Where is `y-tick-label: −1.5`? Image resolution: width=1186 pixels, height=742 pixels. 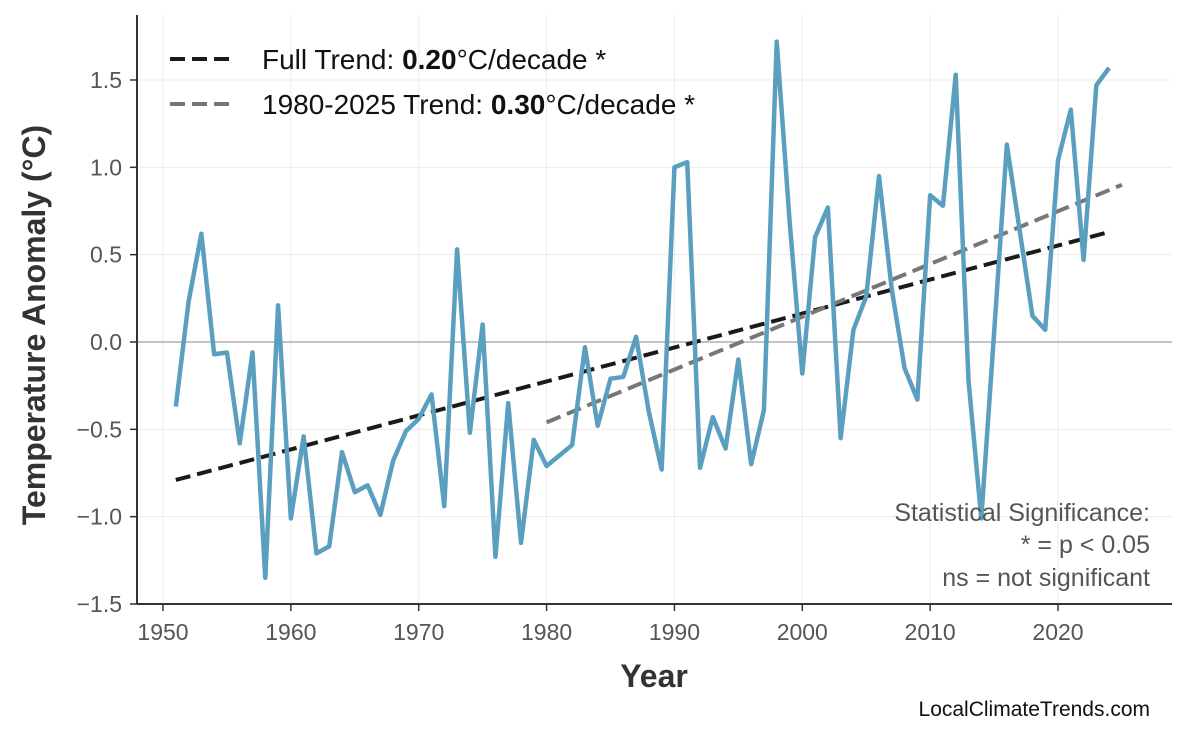
y-tick-label: −1.5 is located at coordinates (99, 604).